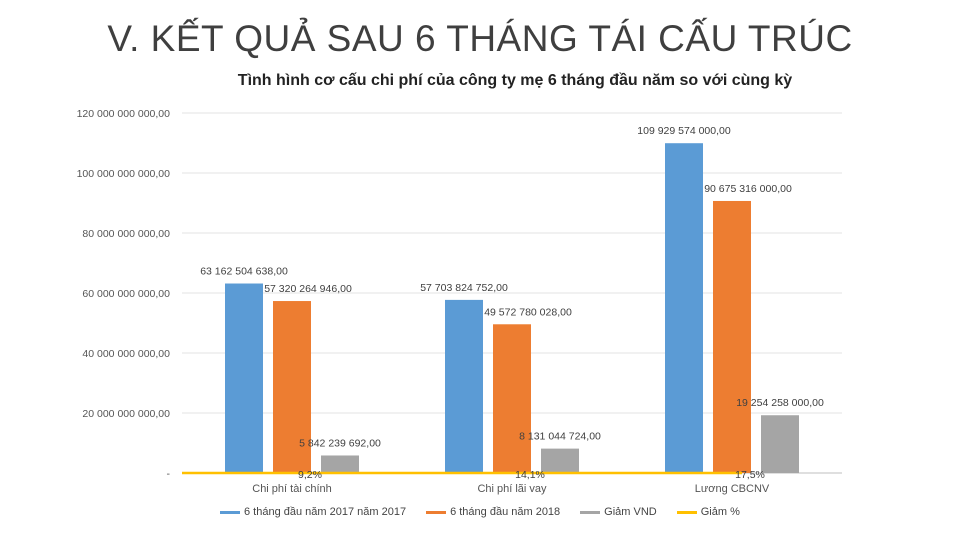 This screenshot has height=540, width=960. I want to click on bar-value-label: 63 162 504 638,00, so click(244, 272).